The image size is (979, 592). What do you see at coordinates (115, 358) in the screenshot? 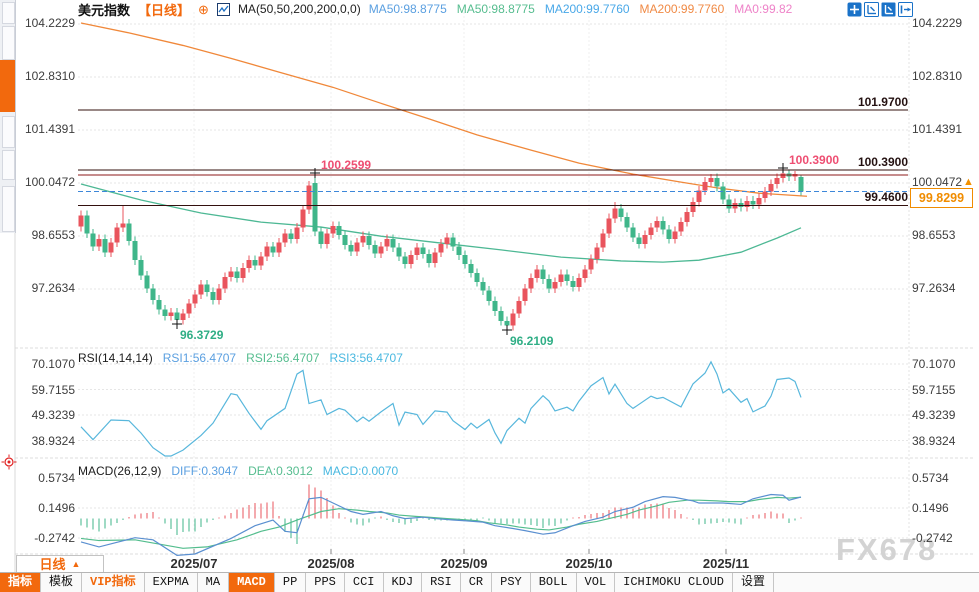
I see `rsi-title: RSI(14,14,14)` at bounding box center [115, 358].